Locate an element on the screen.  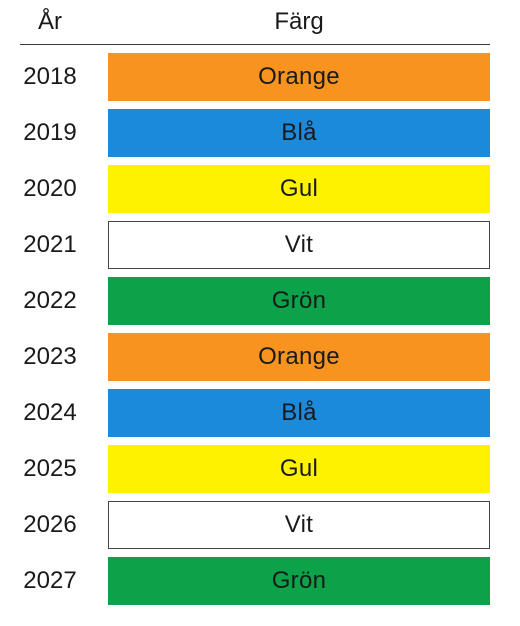
table-row: 2022 Grön is located at coordinates (255, 305).